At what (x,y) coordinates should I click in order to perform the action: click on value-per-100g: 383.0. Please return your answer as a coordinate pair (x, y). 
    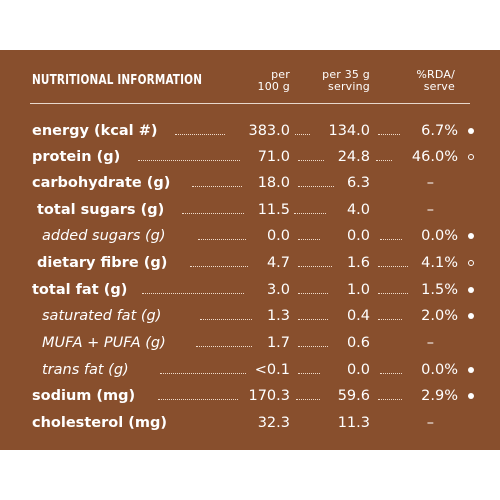
    Looking at the image, I should click on (269, 131).